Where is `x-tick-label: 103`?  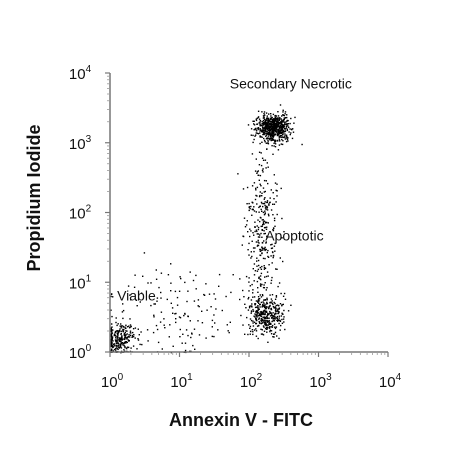 x-tick-label: 103 is located at coordinates (320, 381).